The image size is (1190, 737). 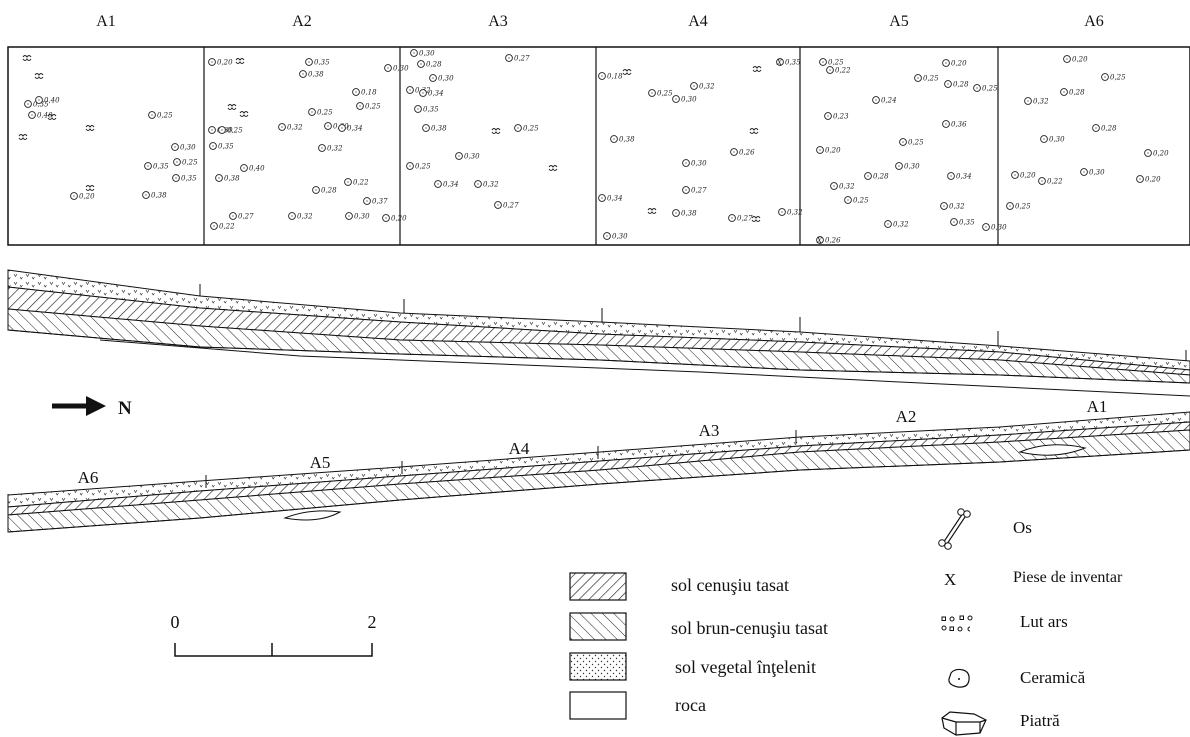 What do you see at coordinates (964, 723) in the screenshot?
I see `stone-icon` at bounding box center [964, 723].